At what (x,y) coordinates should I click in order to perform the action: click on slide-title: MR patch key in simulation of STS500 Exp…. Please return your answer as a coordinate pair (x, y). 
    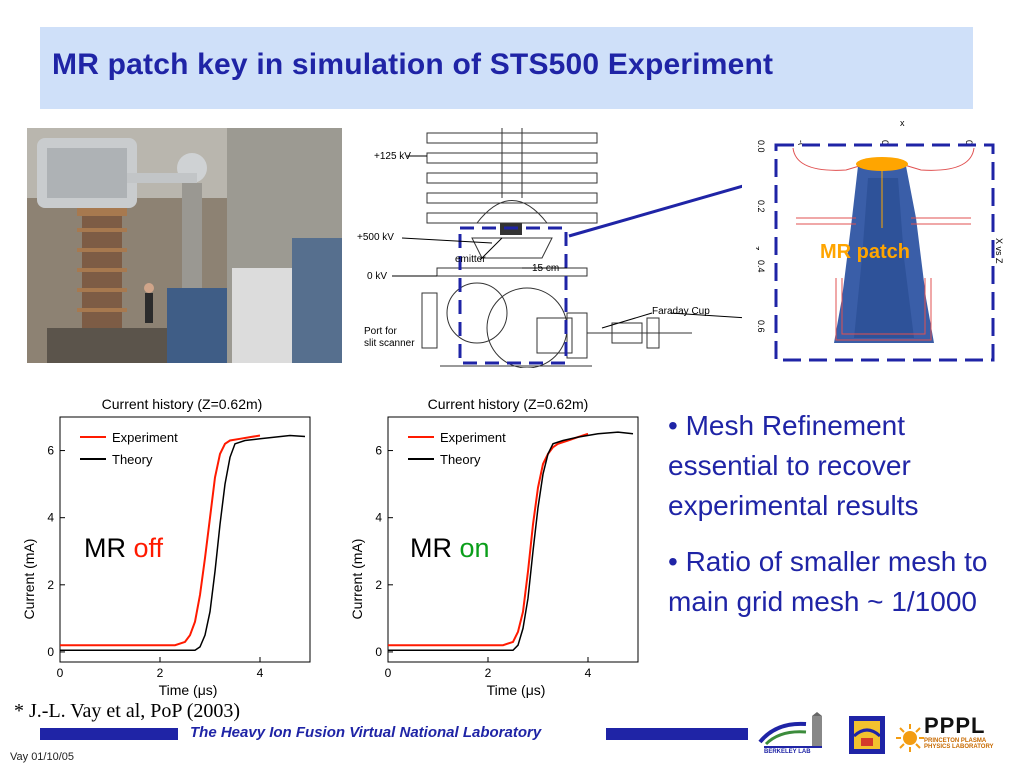
    Looking at the image, I should click on (413, 64).